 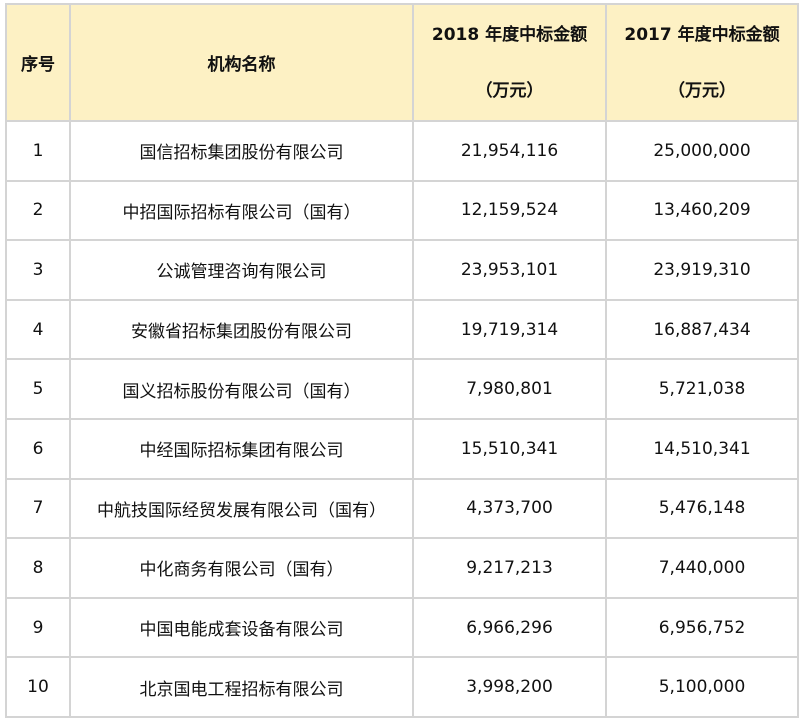 What do you see at coordinates (509, 389) in the screenshot?
I see `cell-amount-2018: 7,980,801` at bounding box center [509, 389].